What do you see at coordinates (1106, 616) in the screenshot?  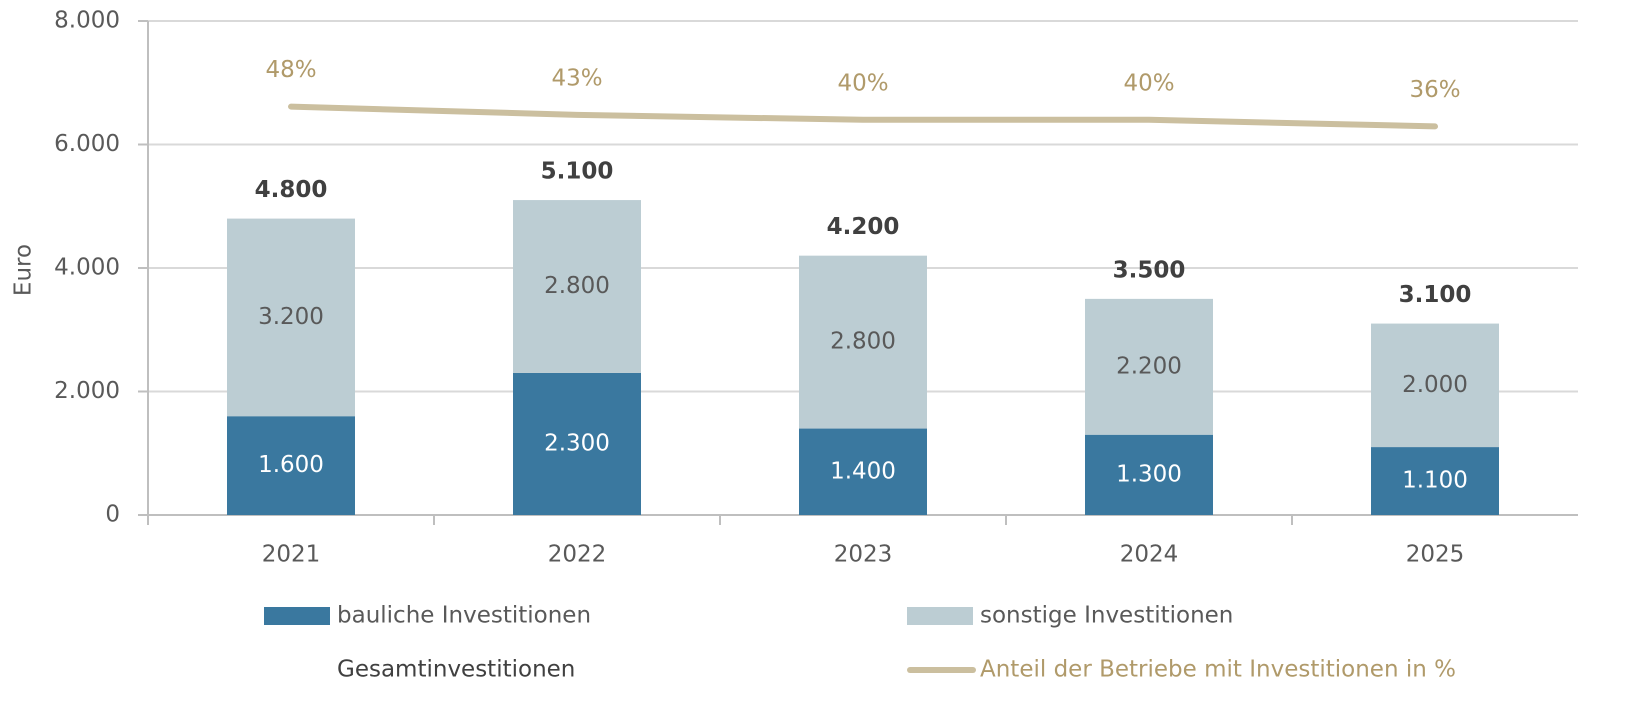 I see `legend-label: sonstige Investitionen` at bounding box center [1106, 616].